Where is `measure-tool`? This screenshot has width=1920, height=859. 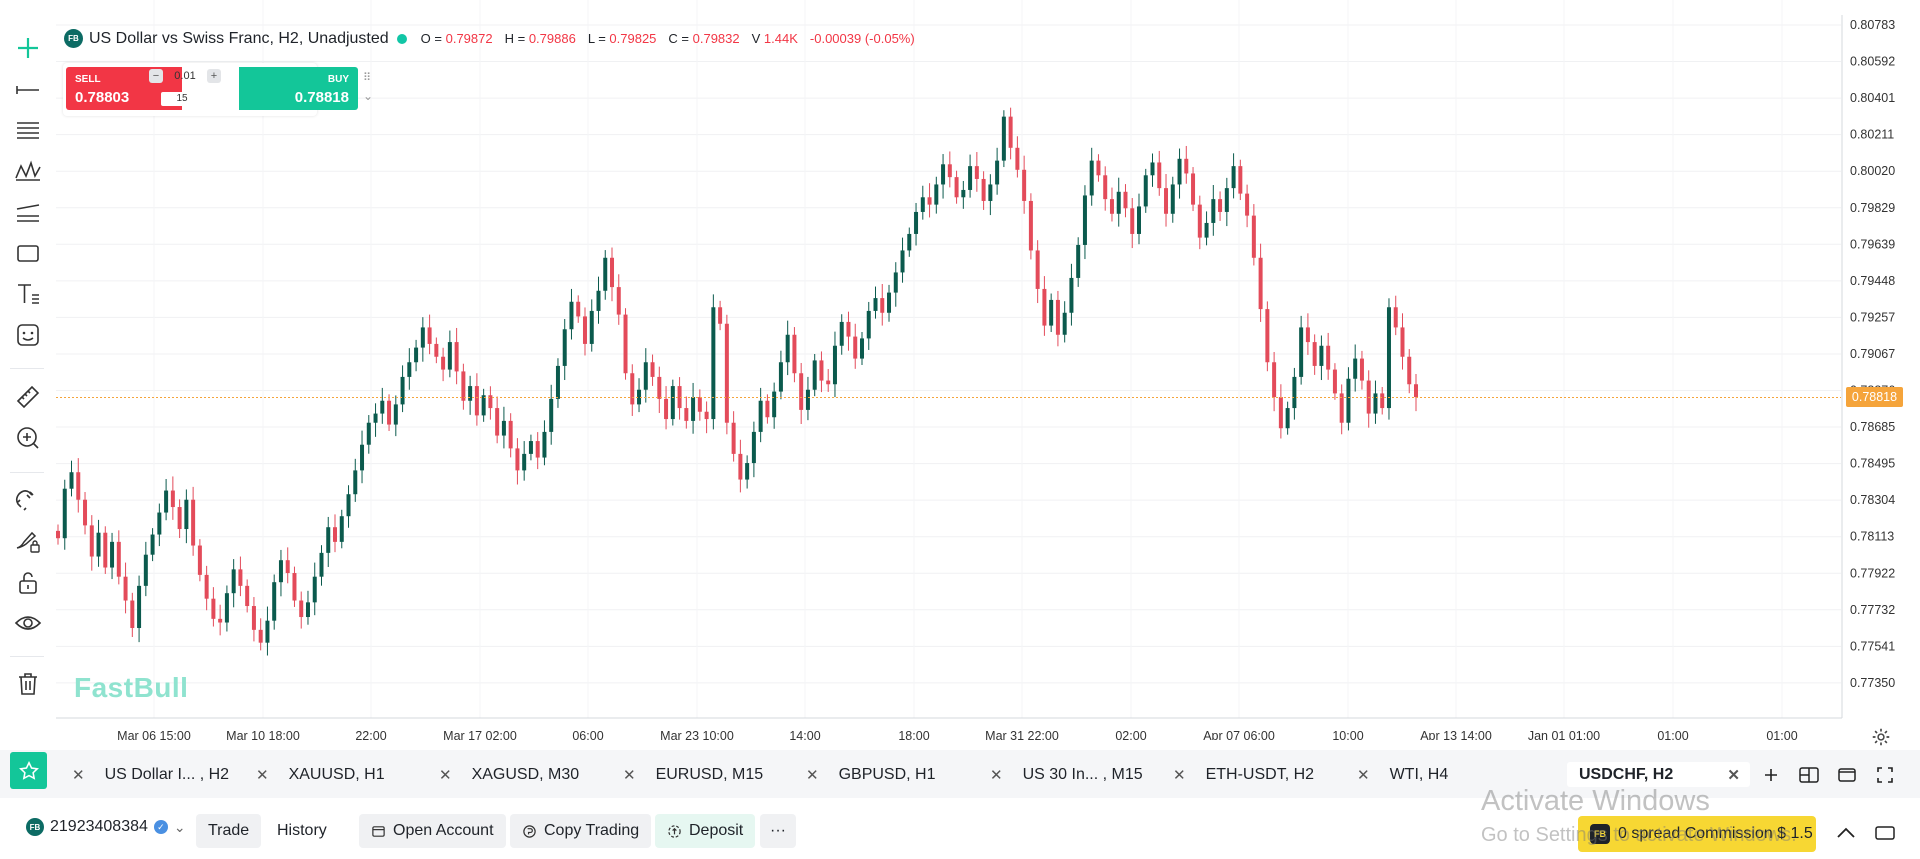
measure-tool is located at coordinates (28, 396).